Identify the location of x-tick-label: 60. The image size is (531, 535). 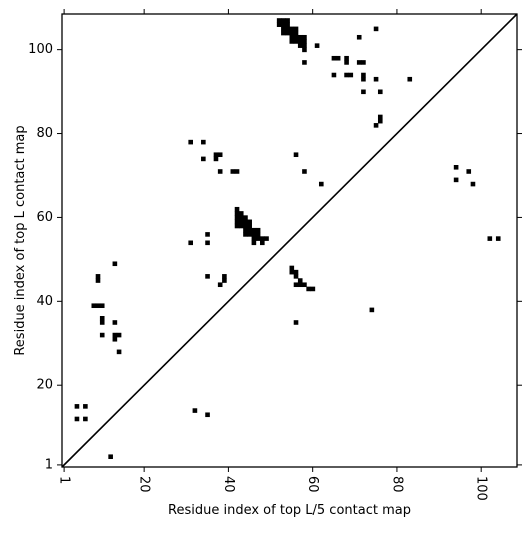
(312, 484).